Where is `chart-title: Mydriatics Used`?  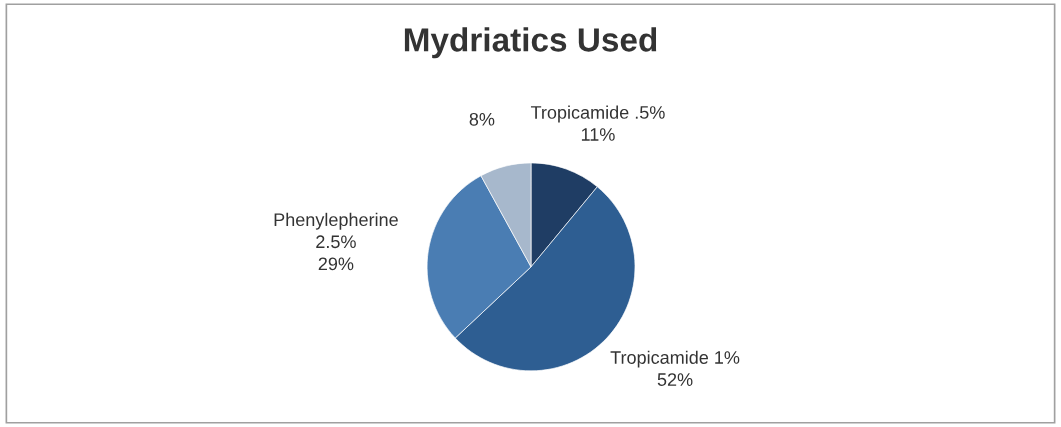
chart-title: Mydriatics Used is located at coordinates (530, 43).